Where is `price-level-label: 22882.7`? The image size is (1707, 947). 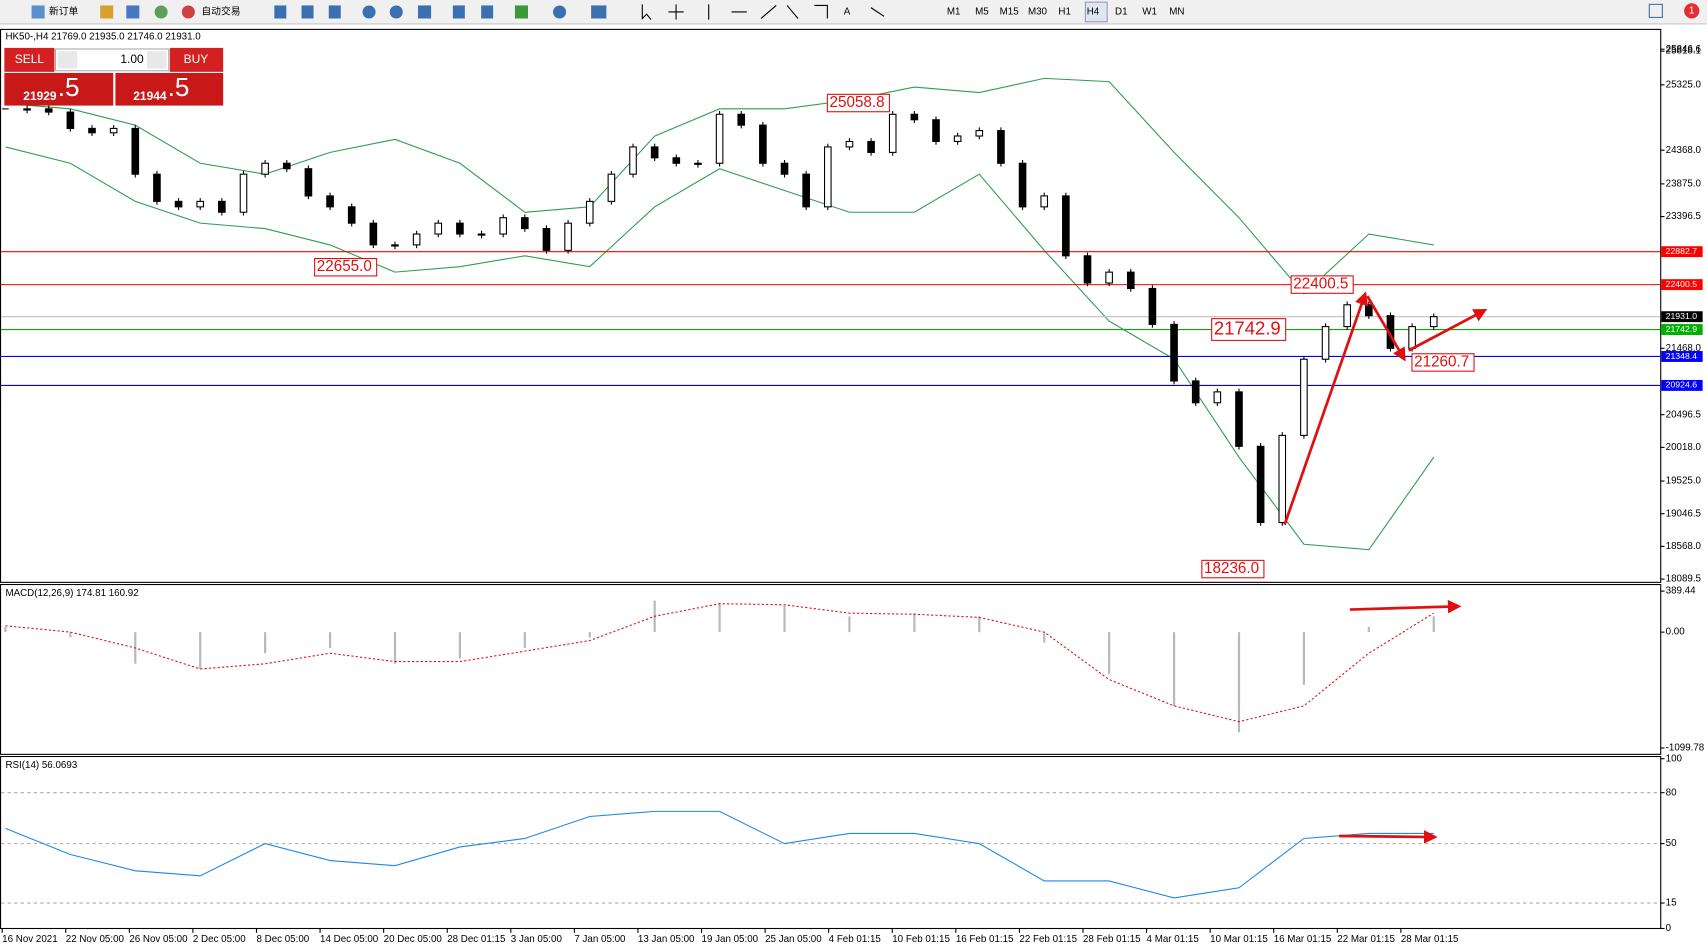
price-level-label: 22882.7 is located at coordinates (1682, 251).